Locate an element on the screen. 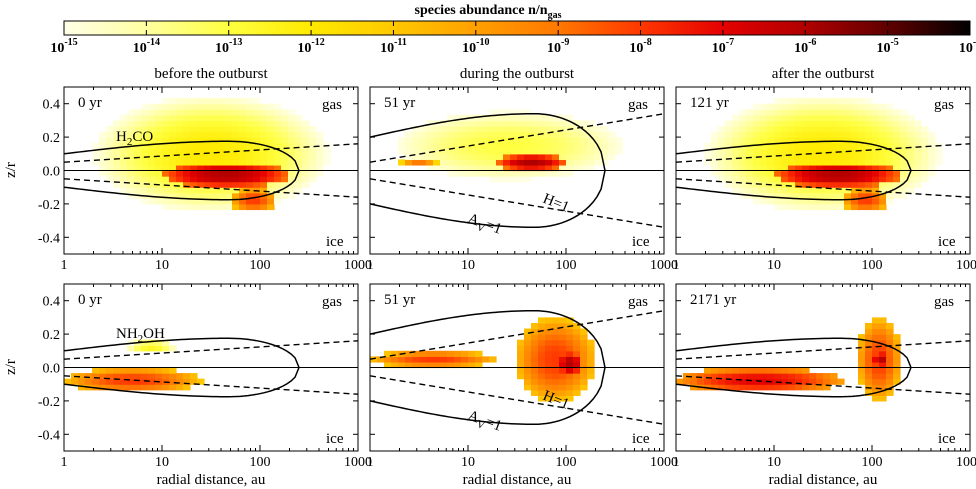 The image size is (976, 489). heatmap is located at coordinates (134, 365).